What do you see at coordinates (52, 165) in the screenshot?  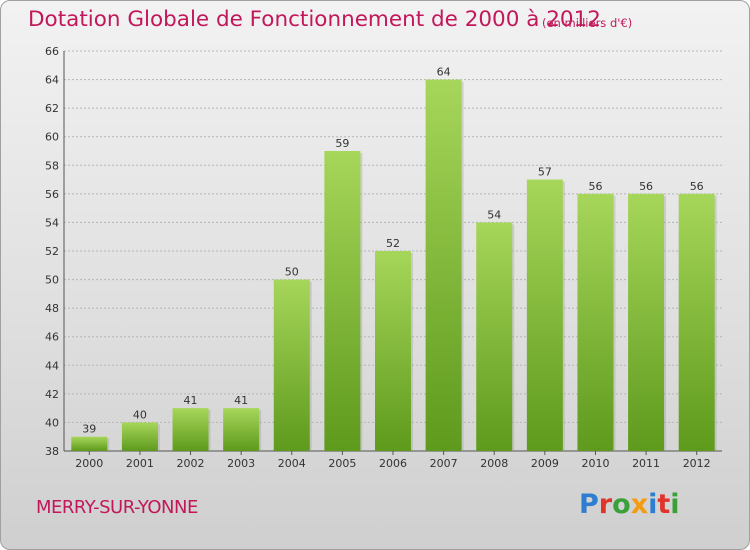 I see `y-tick-label: 58` at bounding box center [52, 165].